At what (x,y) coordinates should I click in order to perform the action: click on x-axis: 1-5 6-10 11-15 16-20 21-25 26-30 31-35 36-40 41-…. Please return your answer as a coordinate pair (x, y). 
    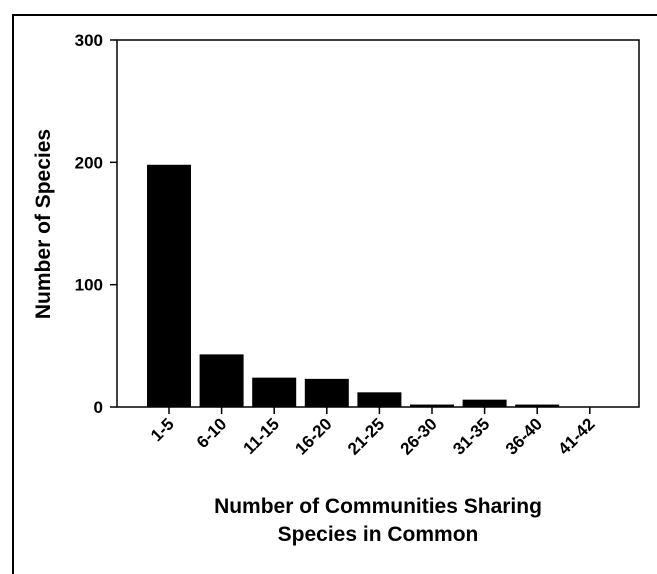
    Looking at the image, I should click on (373, 433).